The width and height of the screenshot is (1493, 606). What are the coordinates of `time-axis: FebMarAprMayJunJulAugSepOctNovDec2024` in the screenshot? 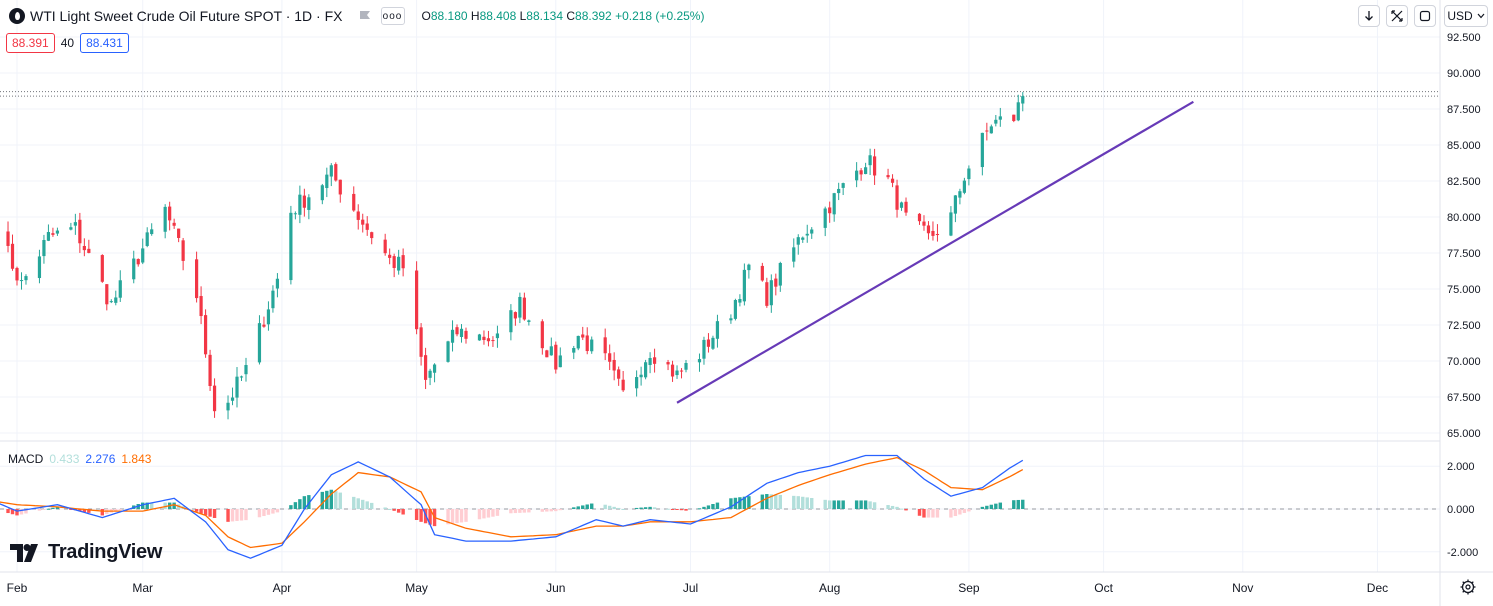 It's located at (750, 588).